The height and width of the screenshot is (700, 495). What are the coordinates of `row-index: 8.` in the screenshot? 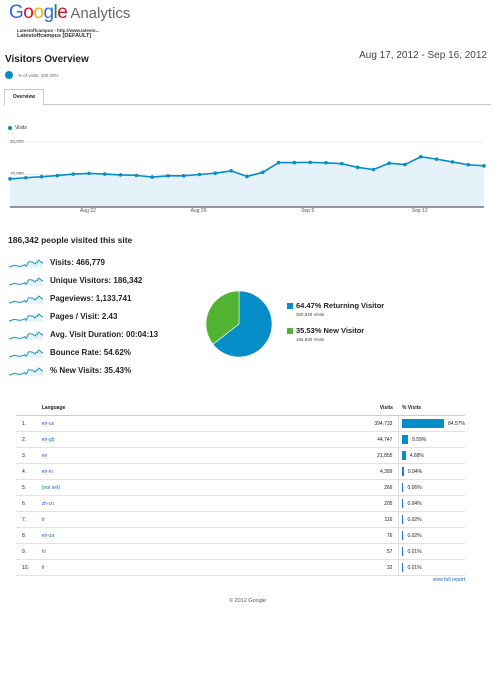 It's located at (27, 535).